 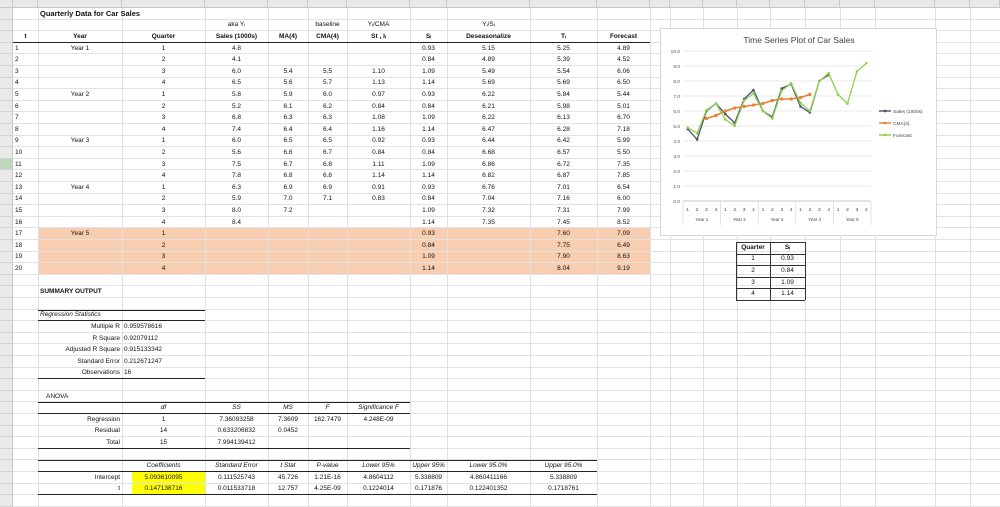 What do you see at coordinates (288, 408) in the screenshot?
I see `anova-header-3: MS` at bounding box center [288, 408].